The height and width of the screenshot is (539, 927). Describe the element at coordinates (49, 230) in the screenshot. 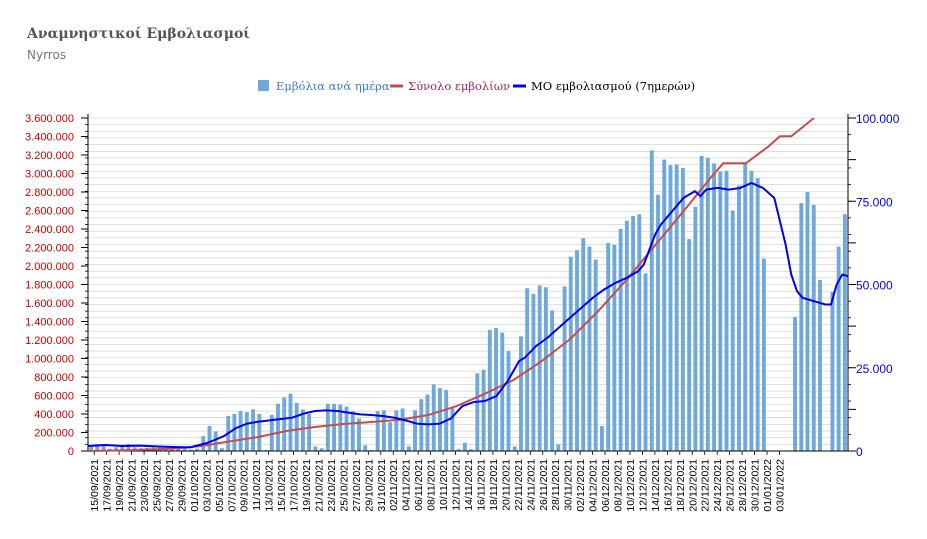

I see `y-left-tick-label: 2.400.000` at that location.